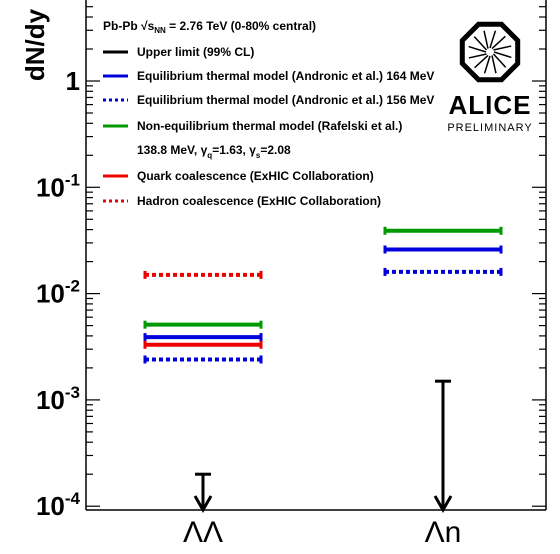 This screenshot has width=560, height=554. What do you see at coordinates (73, 81) in the screenshot?
I see `y-tick-label: 1` at bounding box center [73, 81].